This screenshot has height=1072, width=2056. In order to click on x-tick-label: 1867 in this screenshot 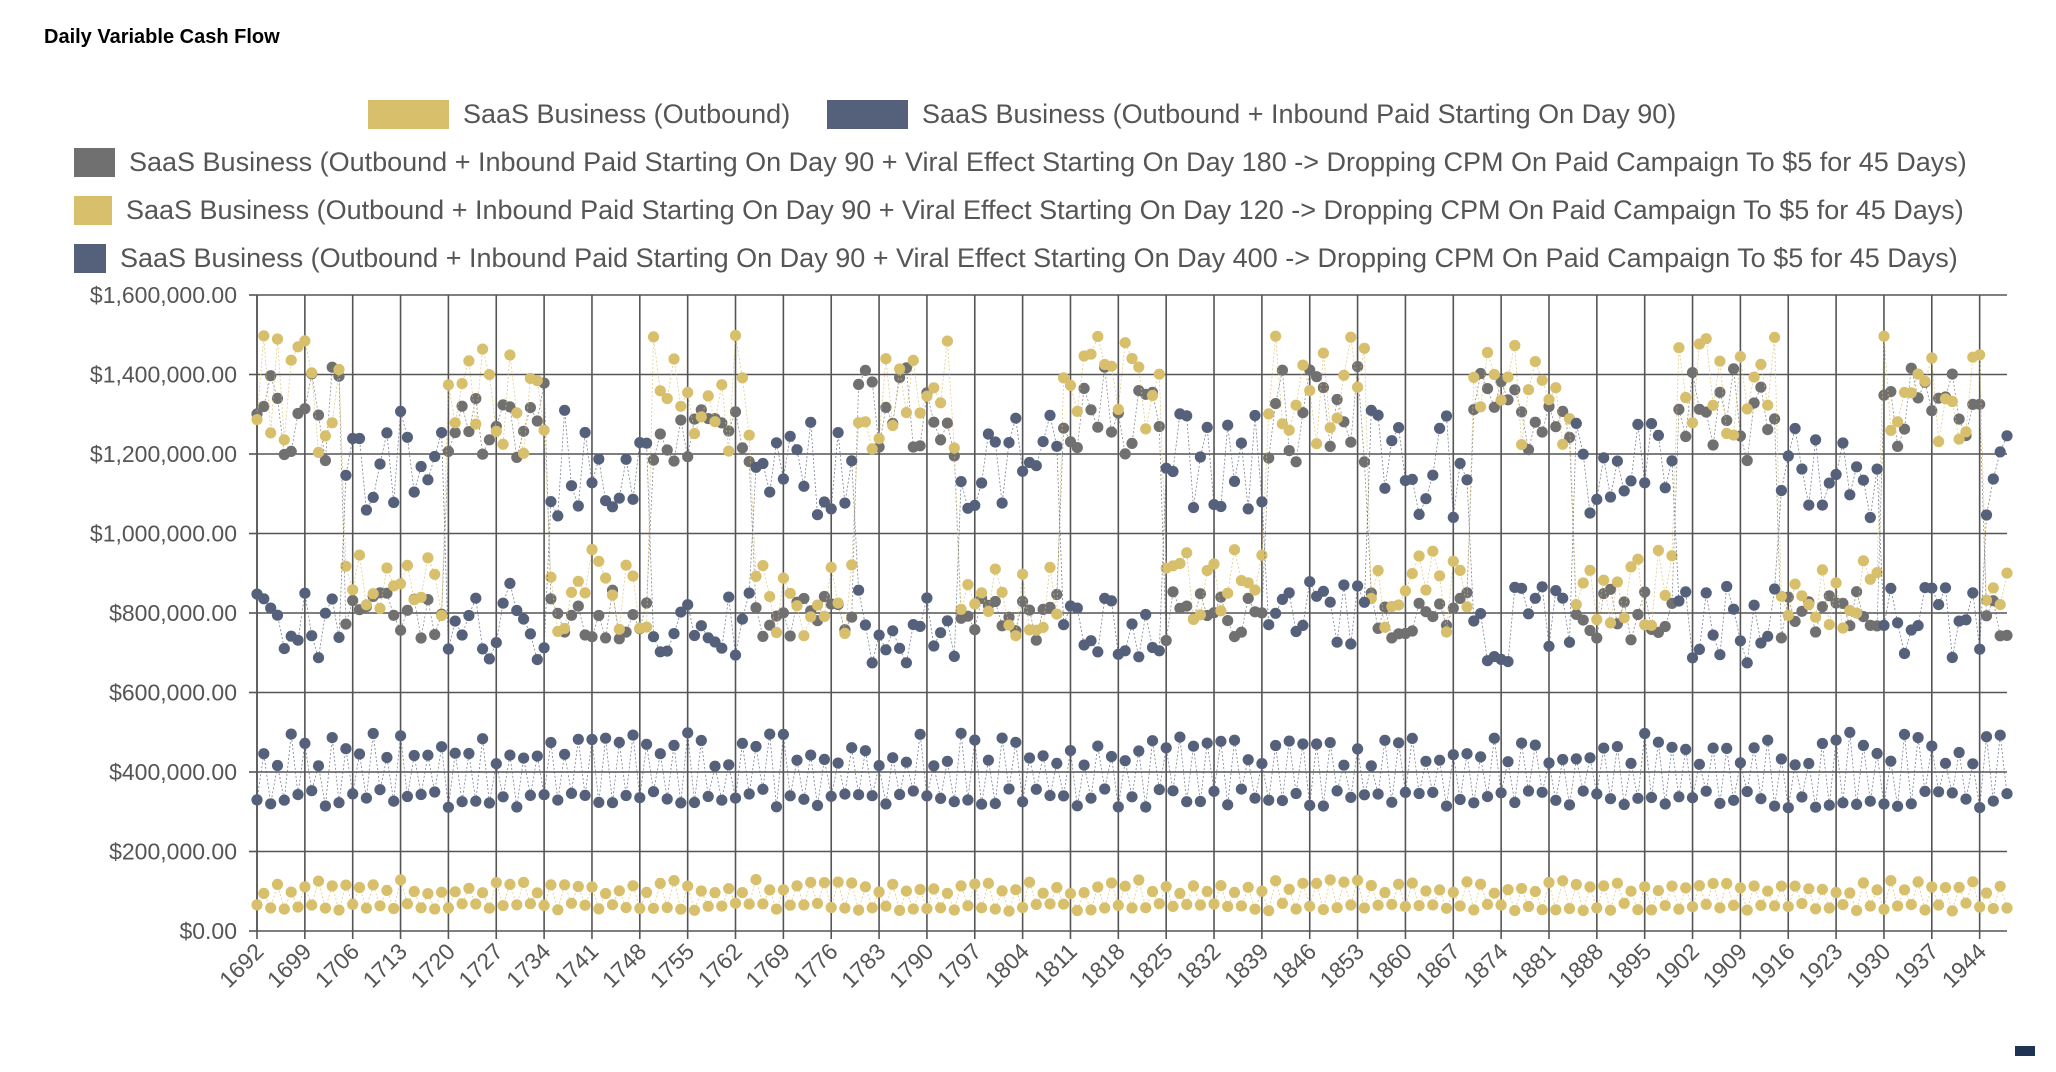, I will do `click(1437, 965)`.